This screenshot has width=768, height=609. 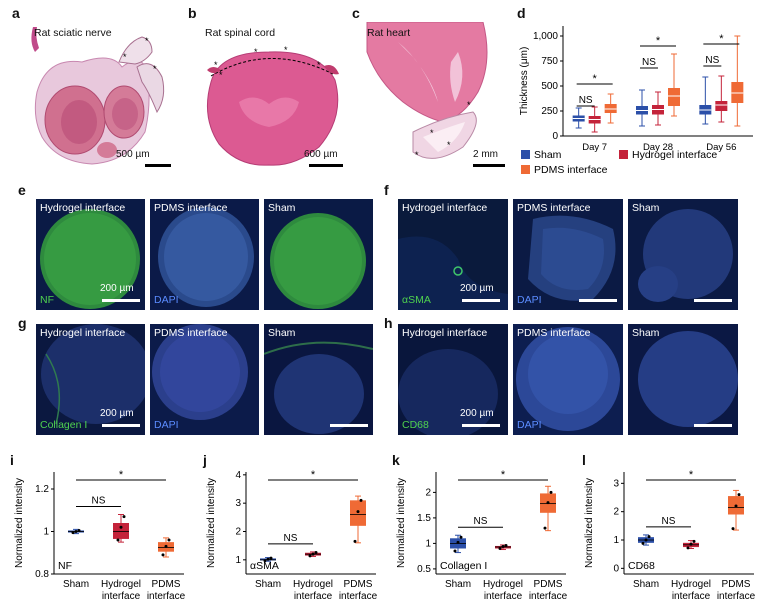 What do you see at coordinates (22, 190) in the screenshot?
I see `panel-label-e: e` at bounding box center [22, 190].